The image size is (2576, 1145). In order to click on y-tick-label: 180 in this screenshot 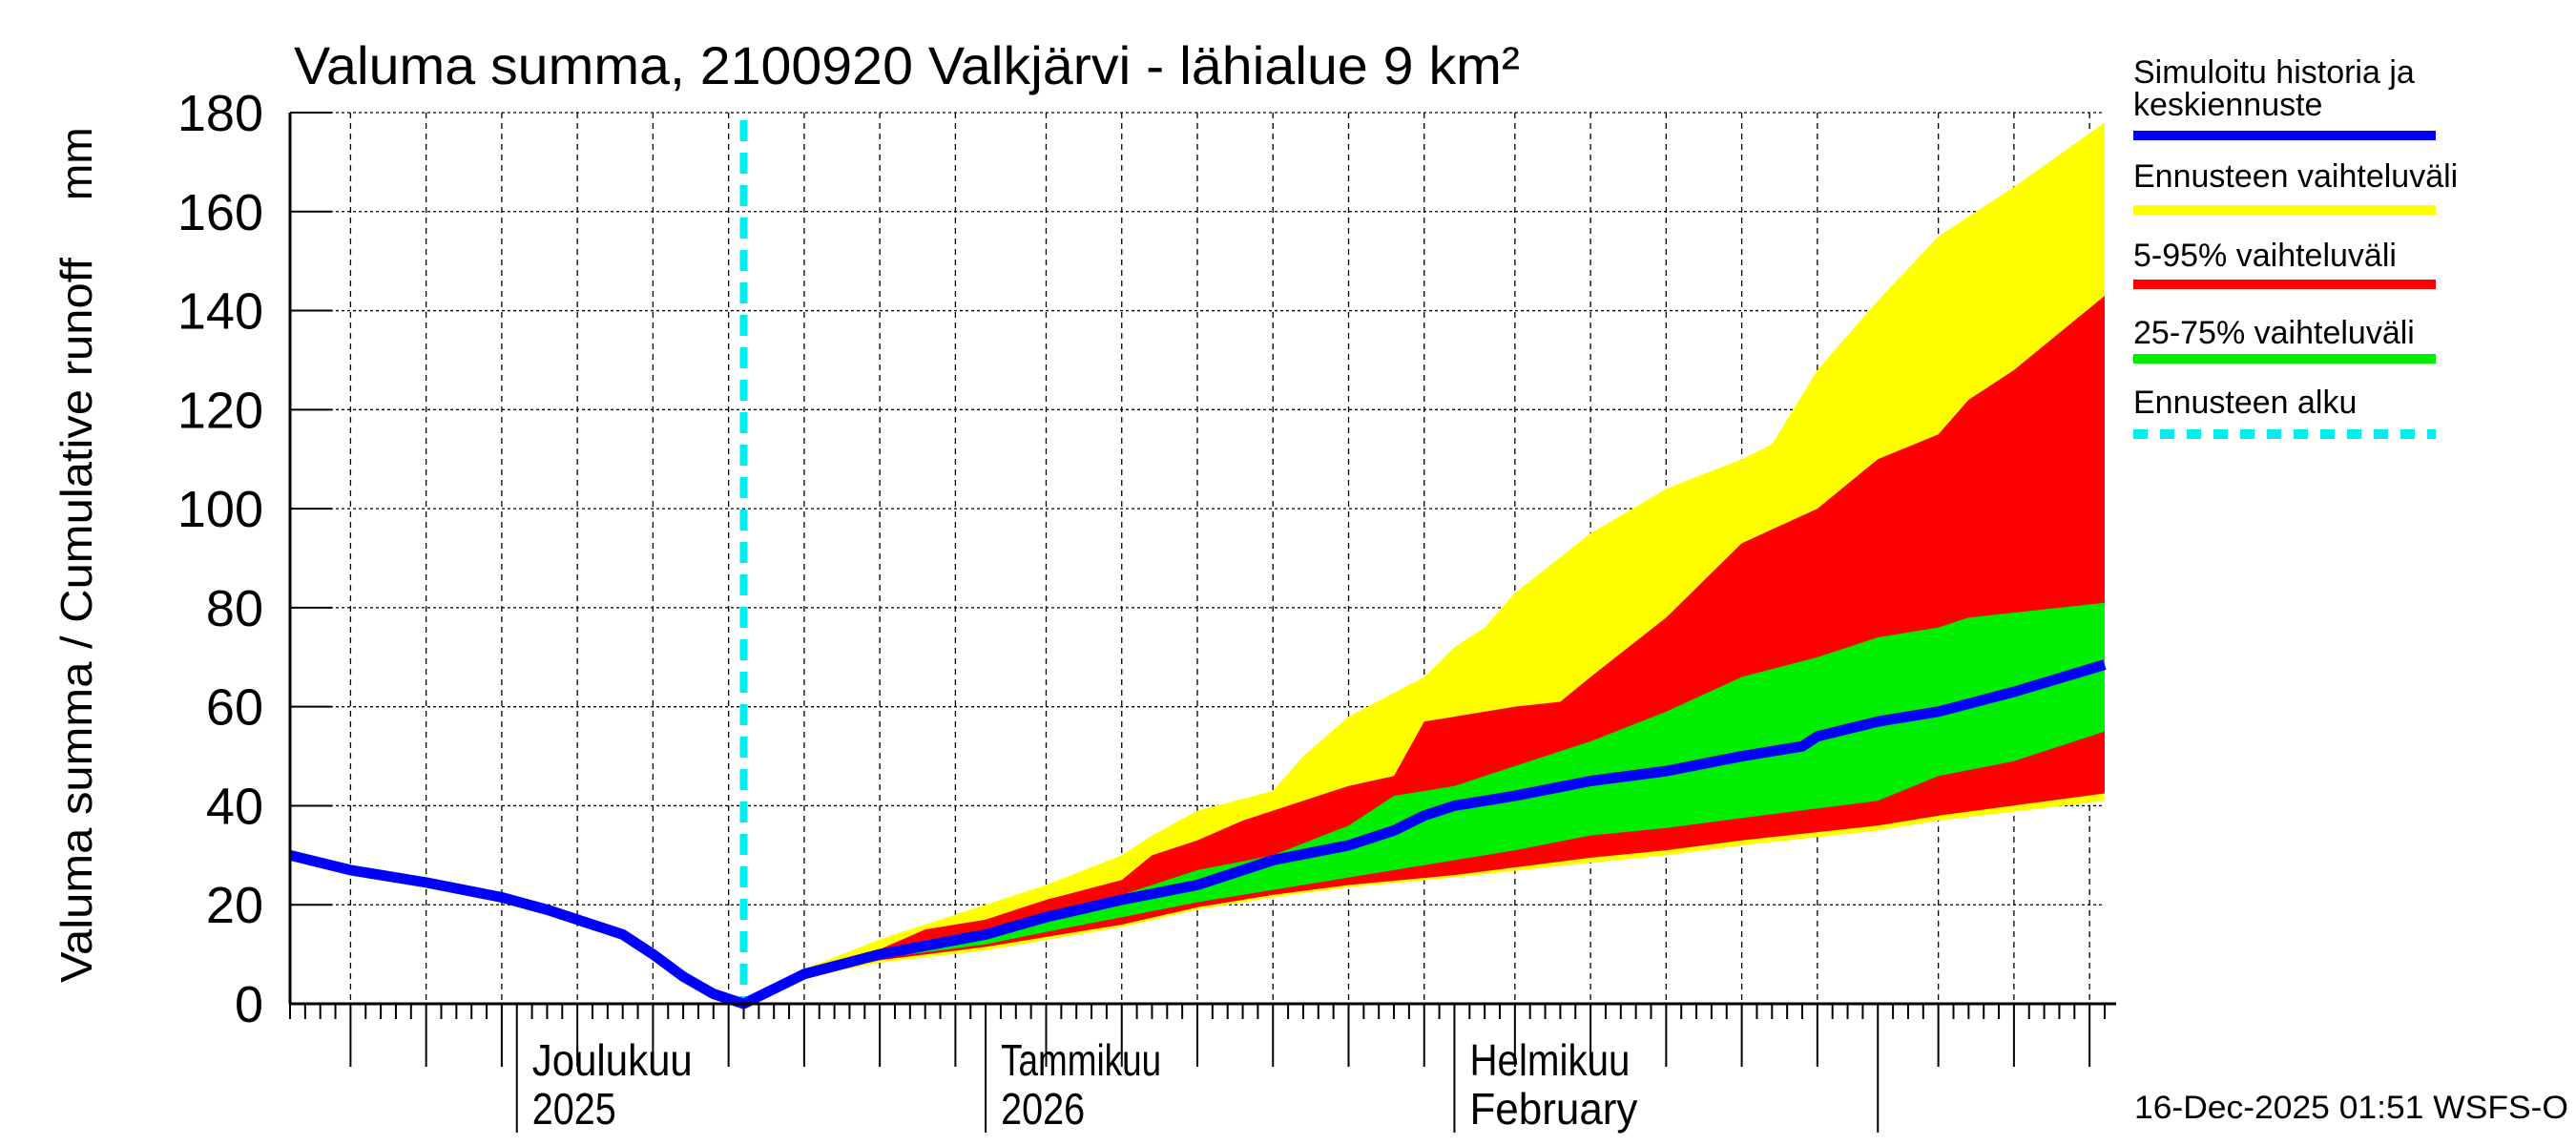, I will do `click(220, 113)`.